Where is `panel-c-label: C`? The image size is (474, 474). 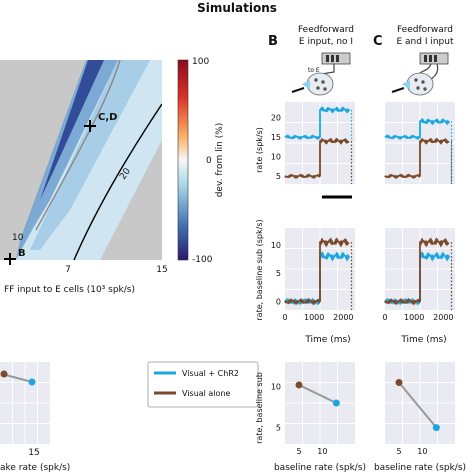
panel-c-label: C is located at coordinates (378, 41).